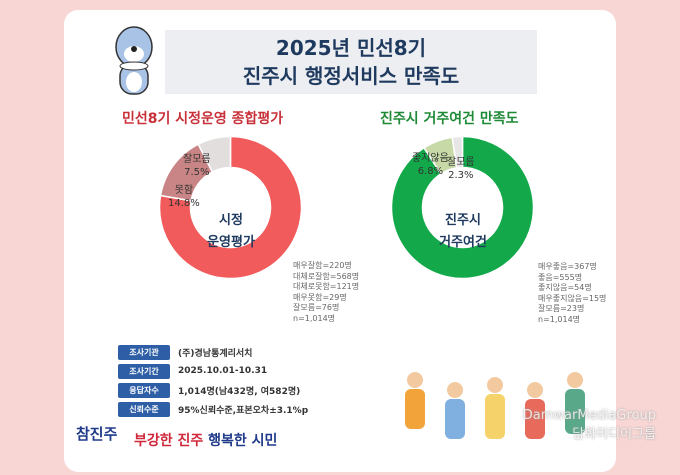 The height and width of the screenshot is (475, 680). Describe the element at coordinates (213, 409) in the screenshot. I see `info-row: 신뢰수준 95%신뢰수준,표본오차±3.1%p` at that location.